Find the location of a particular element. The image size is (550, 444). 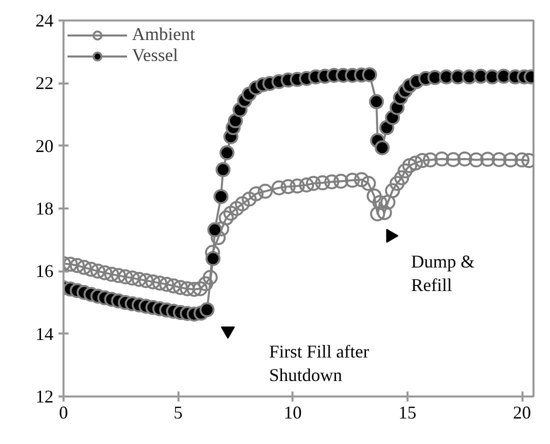

y-tick-label: 24 is located at coordinates (45, 20).